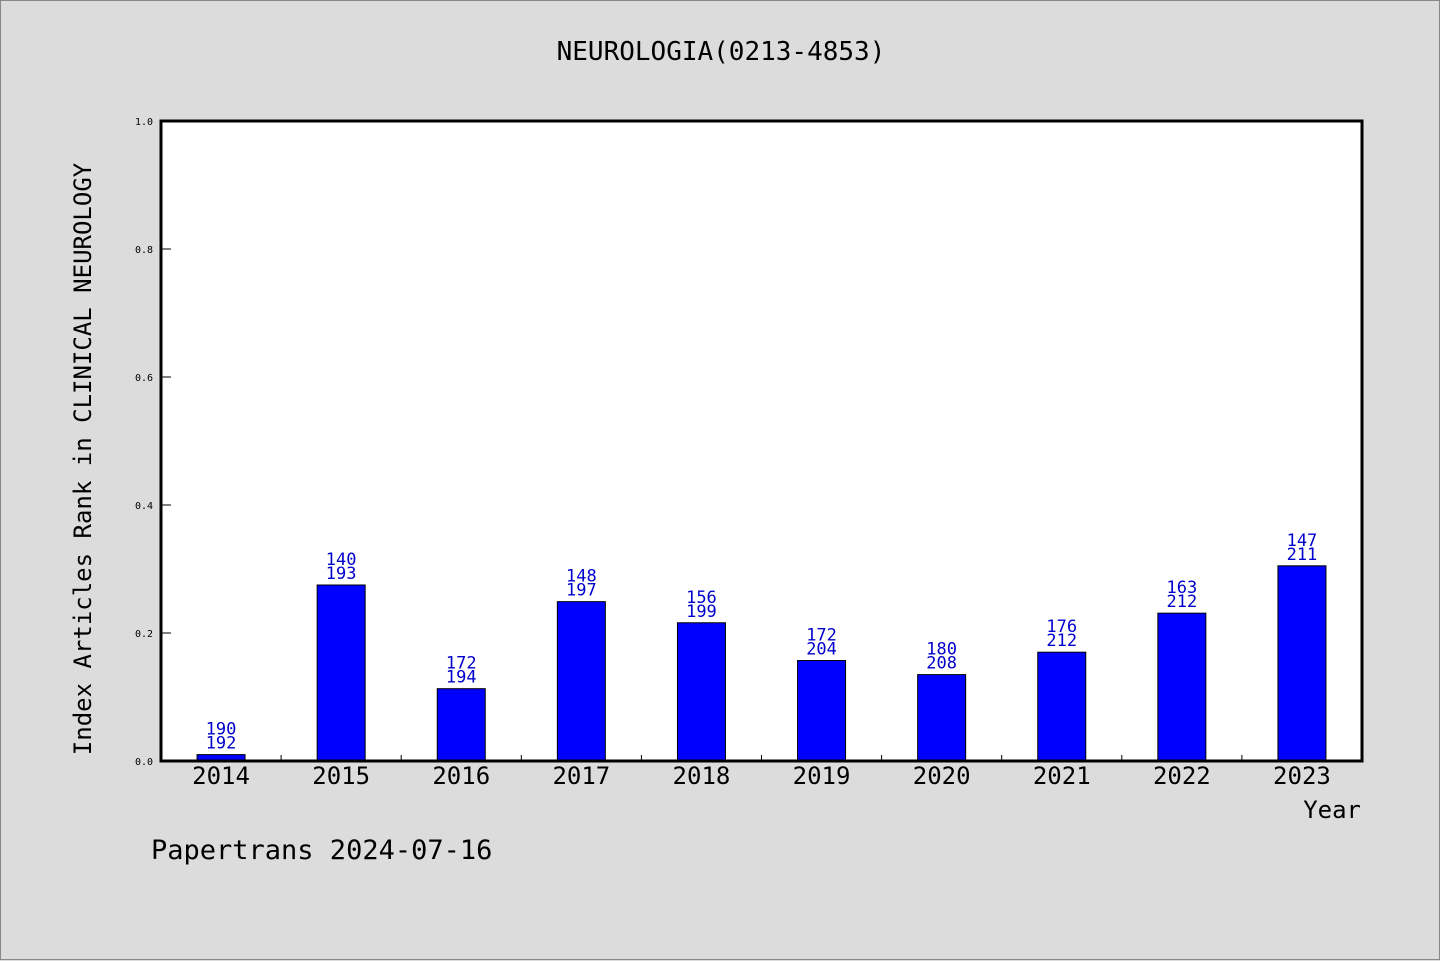 The width and height of the screenshot is (1440, 961). What do you see at coordinates (144, 122) in the screenshot?
I see `y-tick-label-1.0: 1.0` at bounding box center [144, 122].